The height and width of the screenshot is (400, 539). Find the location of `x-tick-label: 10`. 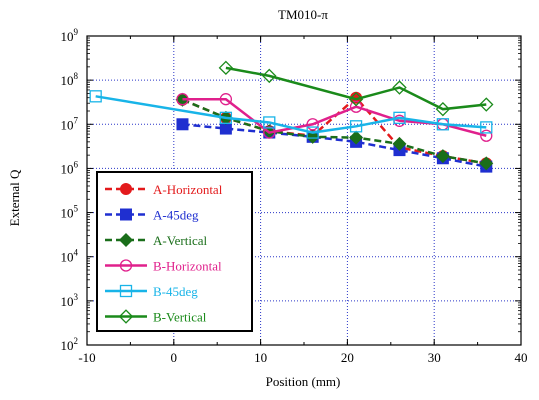

x-tick-label: 10 is located at coordinates (260, 357).